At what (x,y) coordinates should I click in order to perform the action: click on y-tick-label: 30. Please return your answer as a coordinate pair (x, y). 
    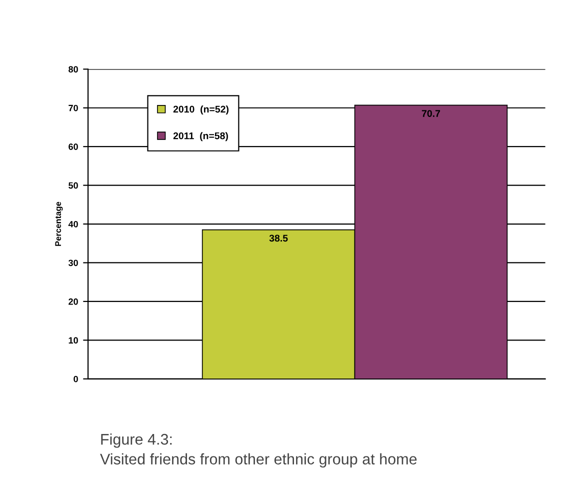
    Looking at the image, I should click on (73, 263).